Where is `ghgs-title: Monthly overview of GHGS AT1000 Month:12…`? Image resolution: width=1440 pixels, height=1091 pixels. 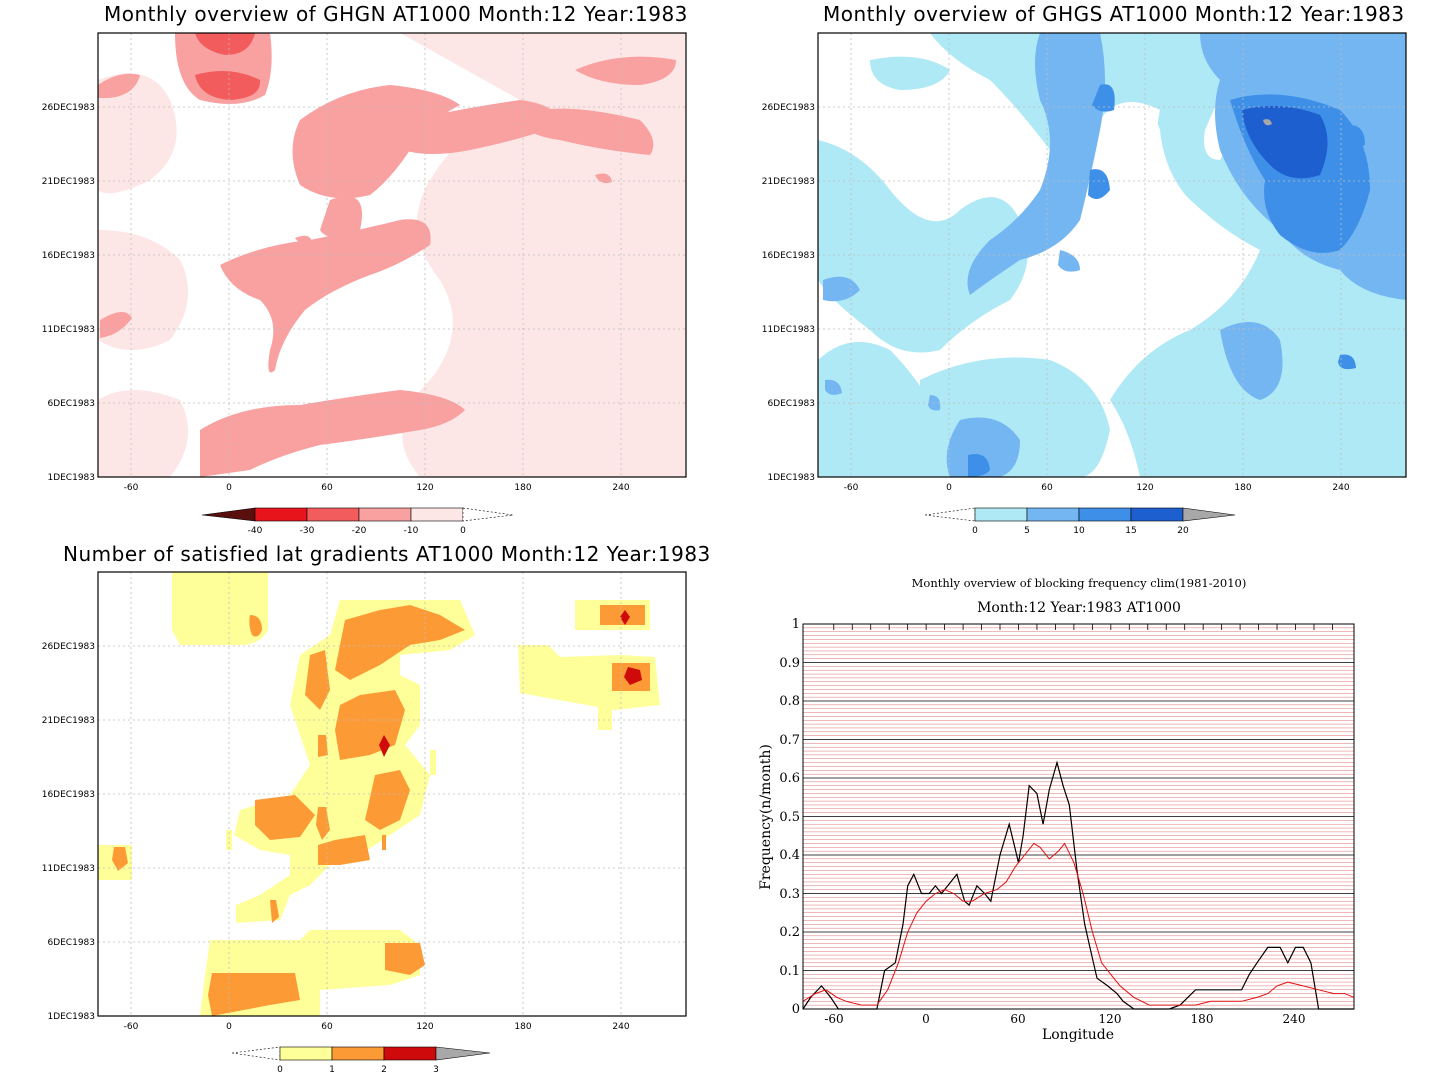 ghgs-title: Monthly overview of GHGS AT1000 Month:12… is located at coordinates (1114, 14).